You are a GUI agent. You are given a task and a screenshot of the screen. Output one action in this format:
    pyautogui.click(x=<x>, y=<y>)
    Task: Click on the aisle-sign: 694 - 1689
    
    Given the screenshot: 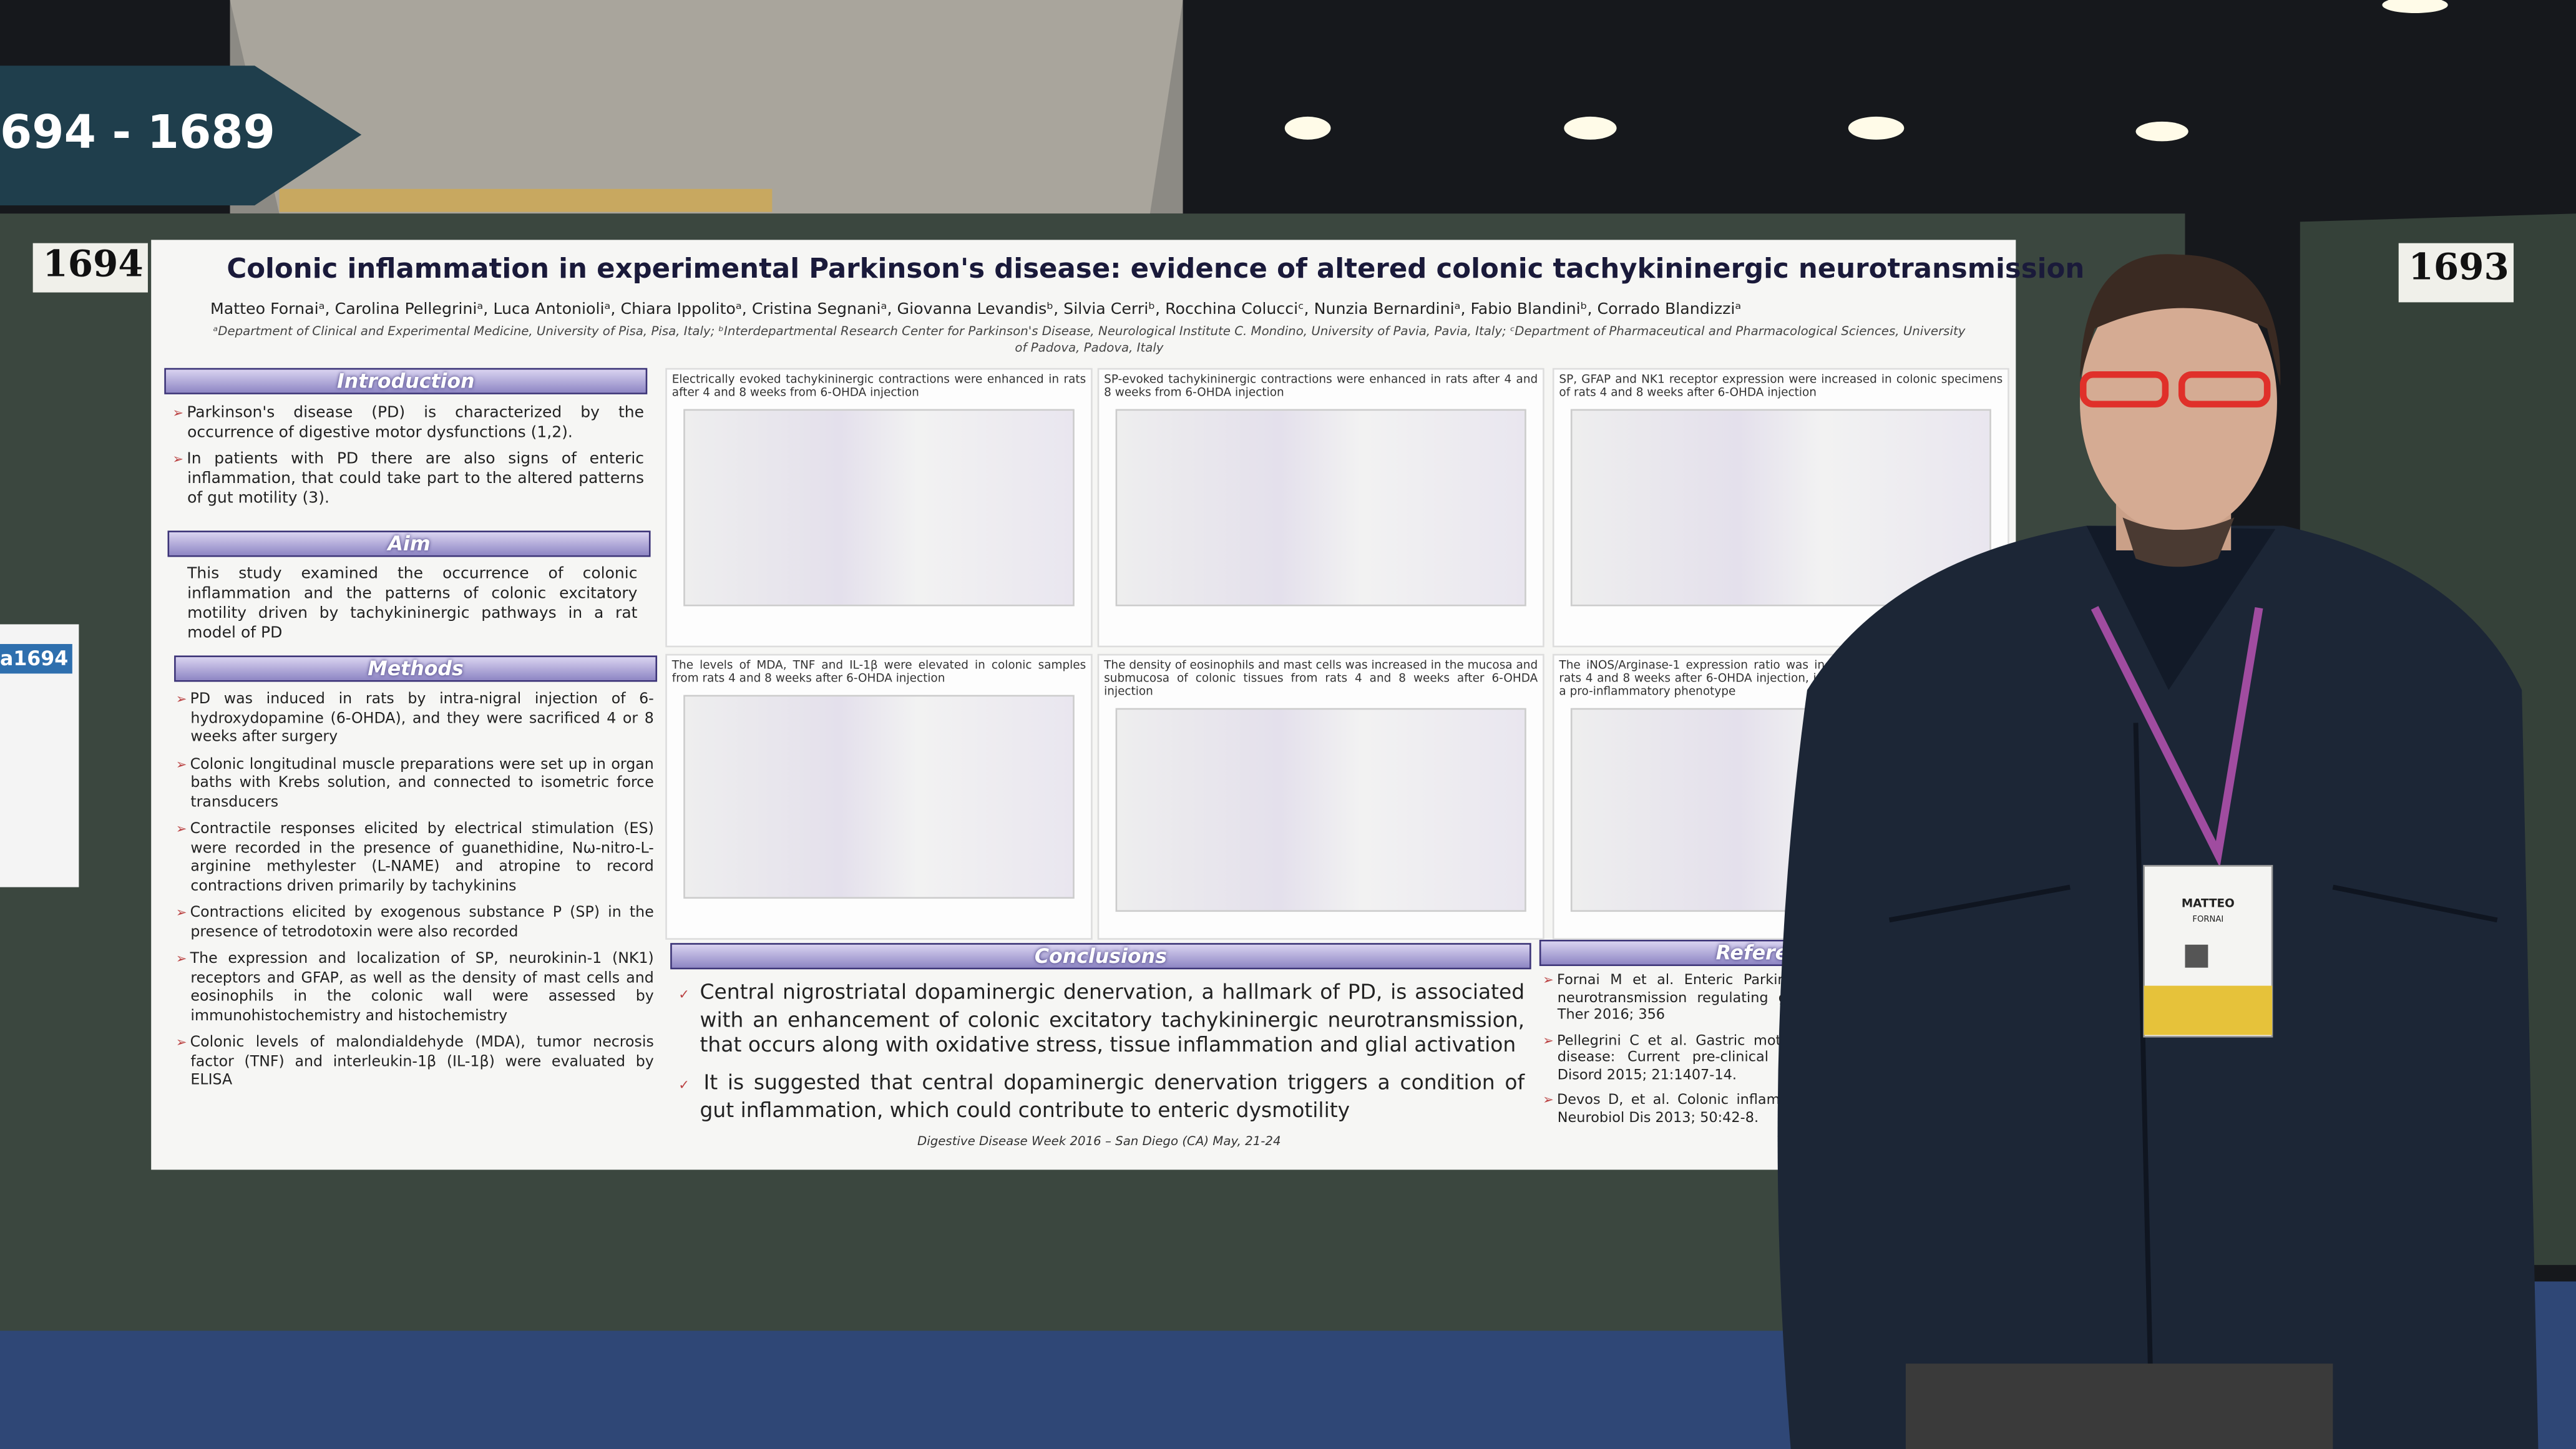 What is the action you would take?
    pyautogui.click(x=137, y=132)
    